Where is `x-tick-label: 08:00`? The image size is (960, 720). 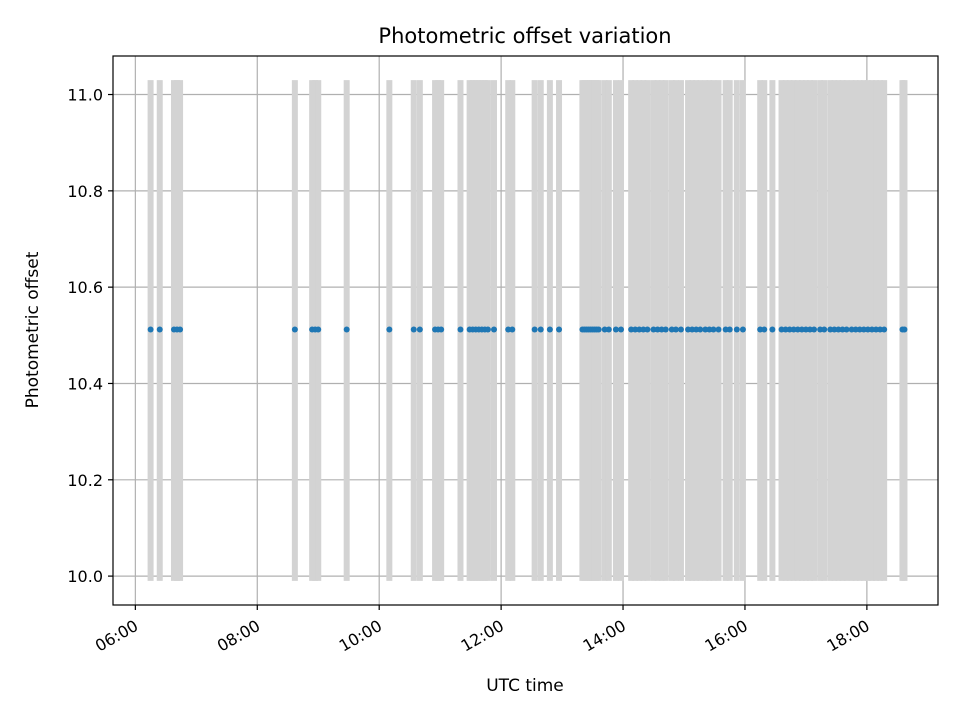 x-tick-label: 08:00 is located at coordinates (238, 636).